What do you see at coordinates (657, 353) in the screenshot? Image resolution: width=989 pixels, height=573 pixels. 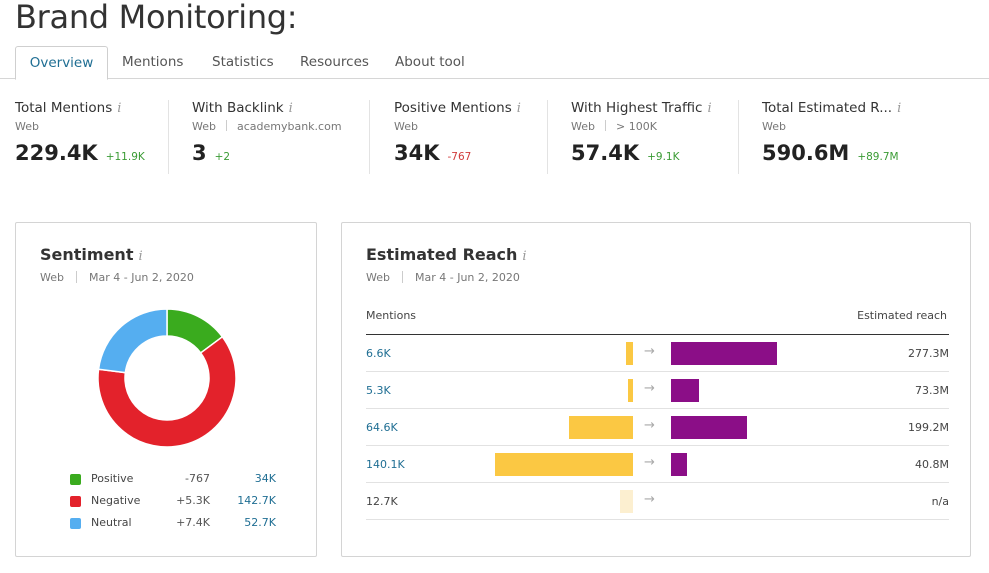 I see `table-row: 6.6K → 277.3M` at bounding box center [657, 353].